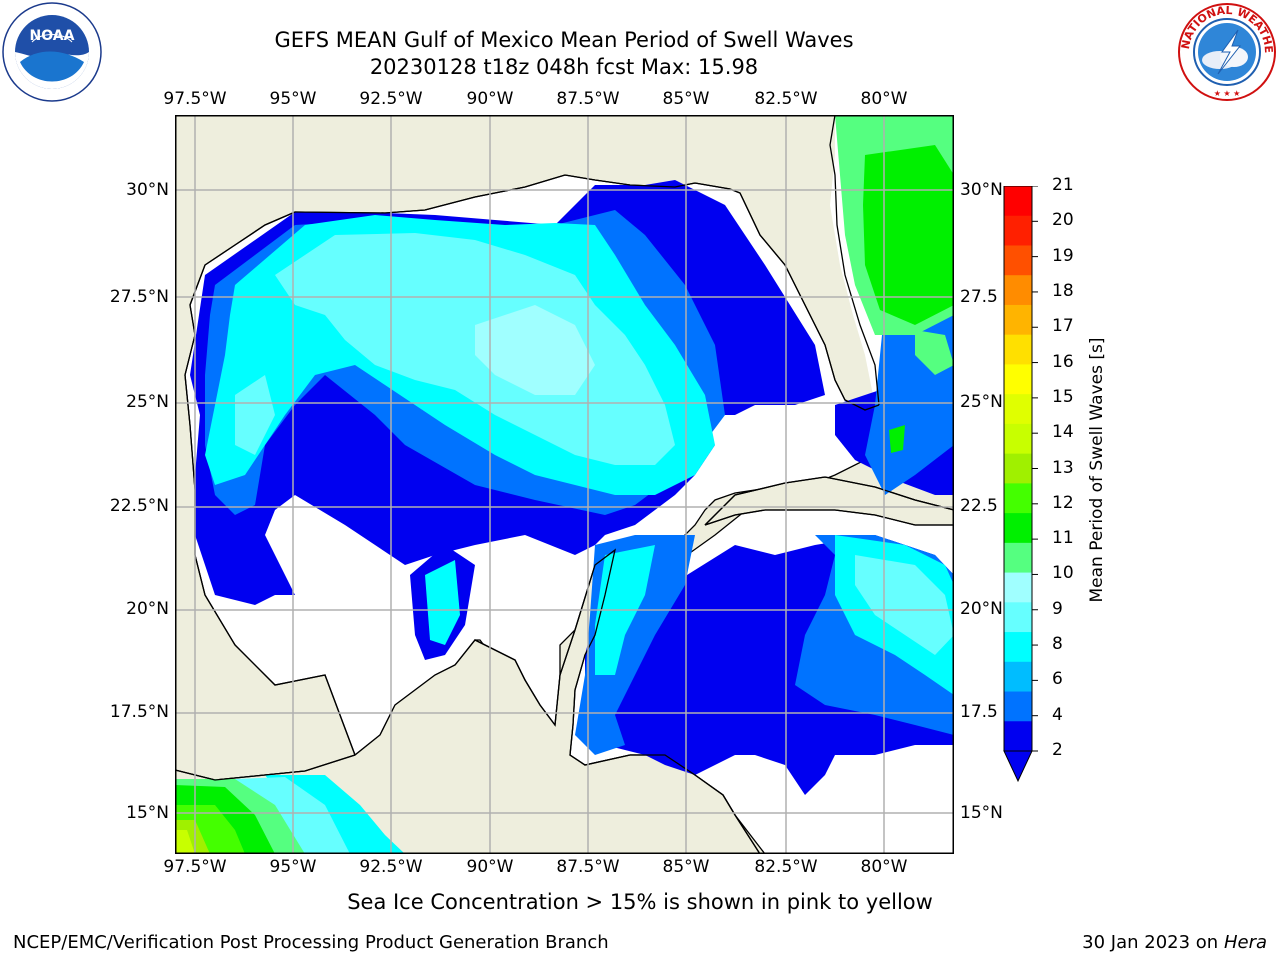  I want to click on colorbar-graphic, so click(1020, 484).